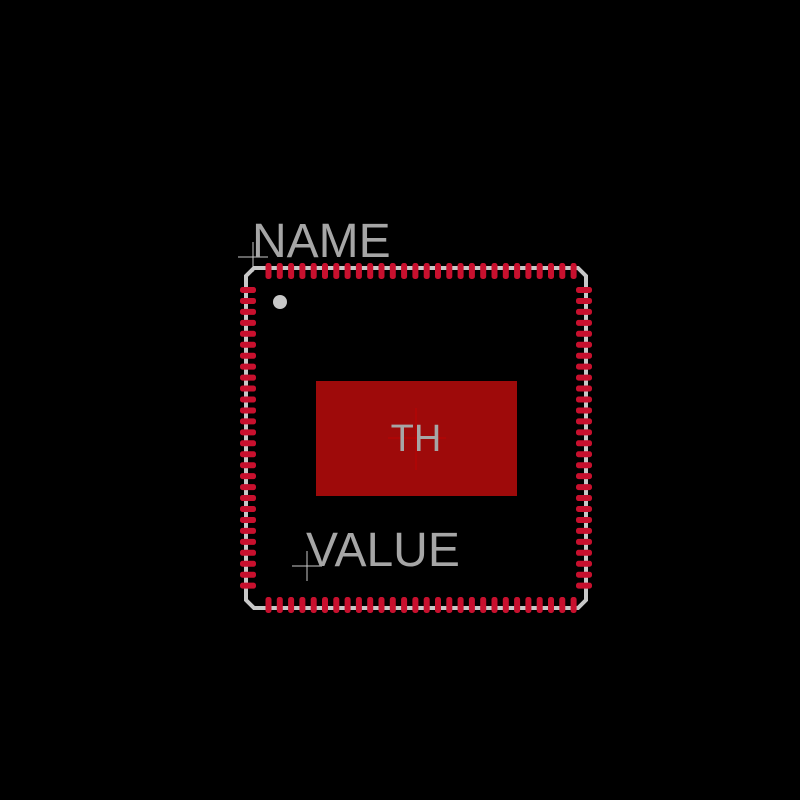  I want to click on thermal-pad-label: TH, so click(416, 439).